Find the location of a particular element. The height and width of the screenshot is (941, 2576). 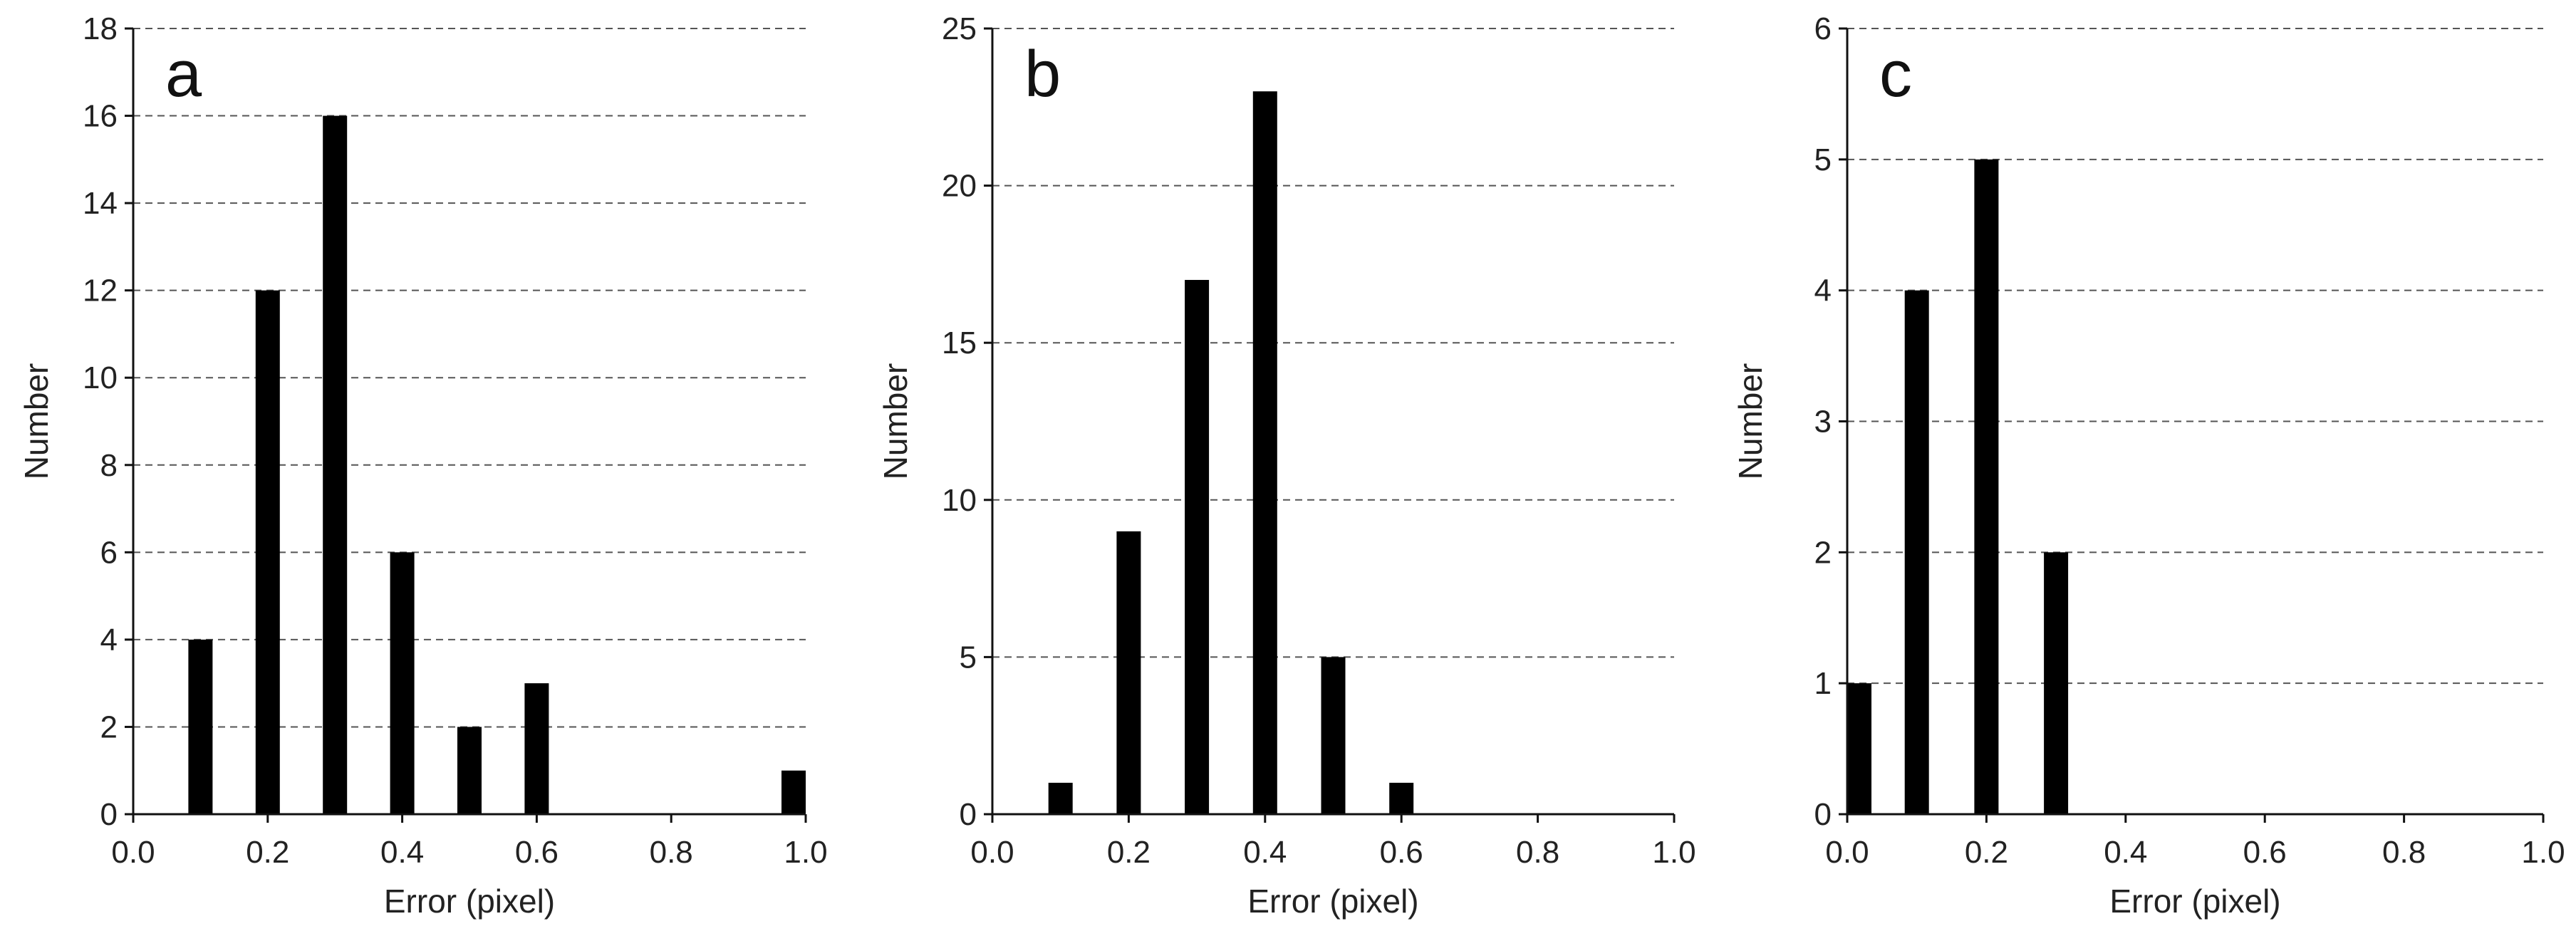

y-tick-label: 3 is located at coordinates (1823, 422).